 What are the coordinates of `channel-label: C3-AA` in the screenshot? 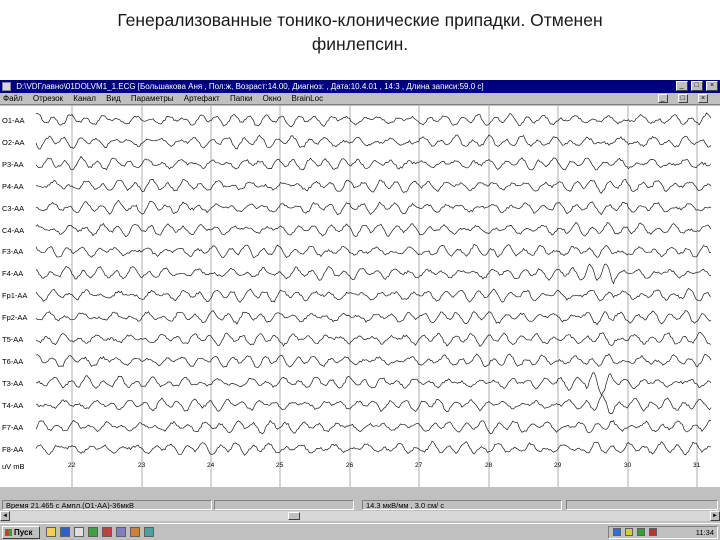 It's located at (13, 208).